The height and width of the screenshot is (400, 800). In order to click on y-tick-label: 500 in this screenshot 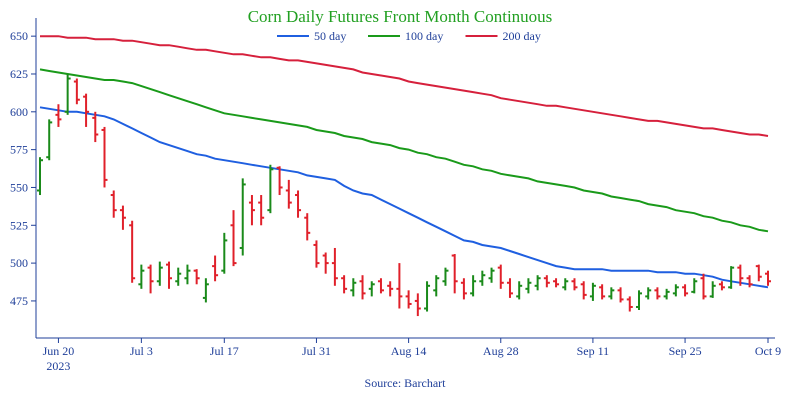, I will do `click(19, 263)`.